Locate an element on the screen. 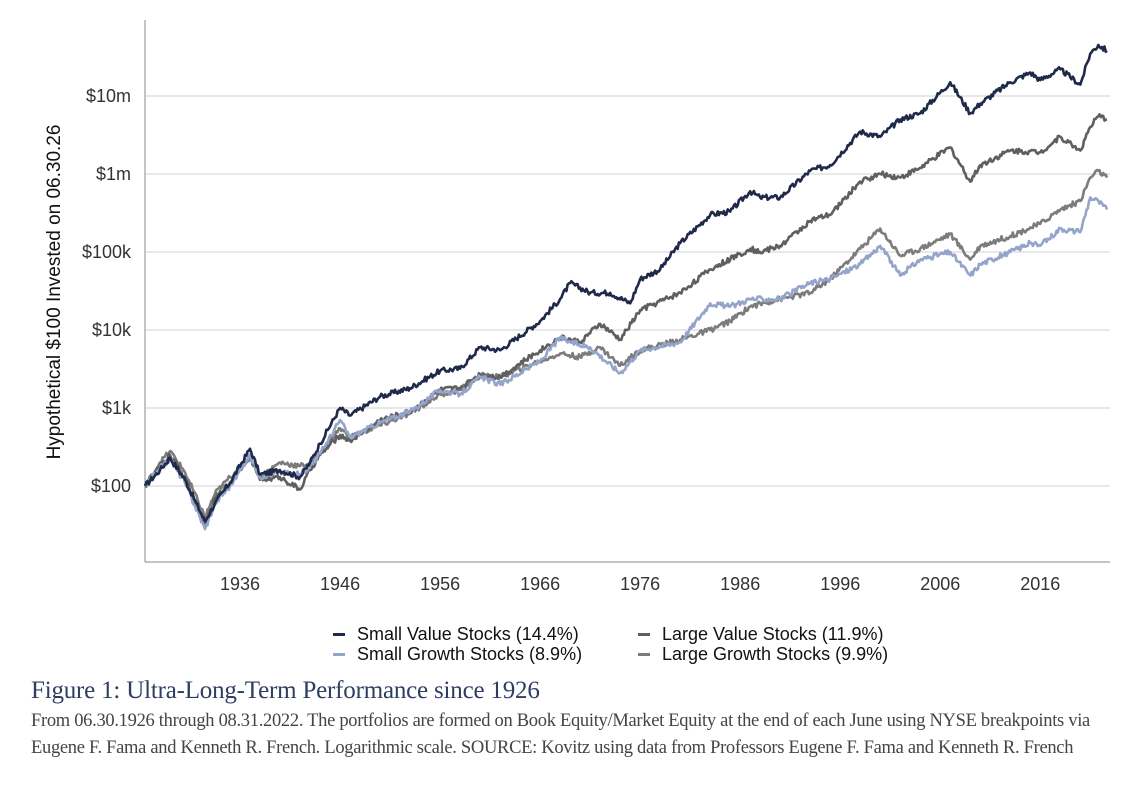 The image size is (1139, 787). legend-item-large-growth: Large Growth Stocks (9.9%) is located at coordinates (761, 654).